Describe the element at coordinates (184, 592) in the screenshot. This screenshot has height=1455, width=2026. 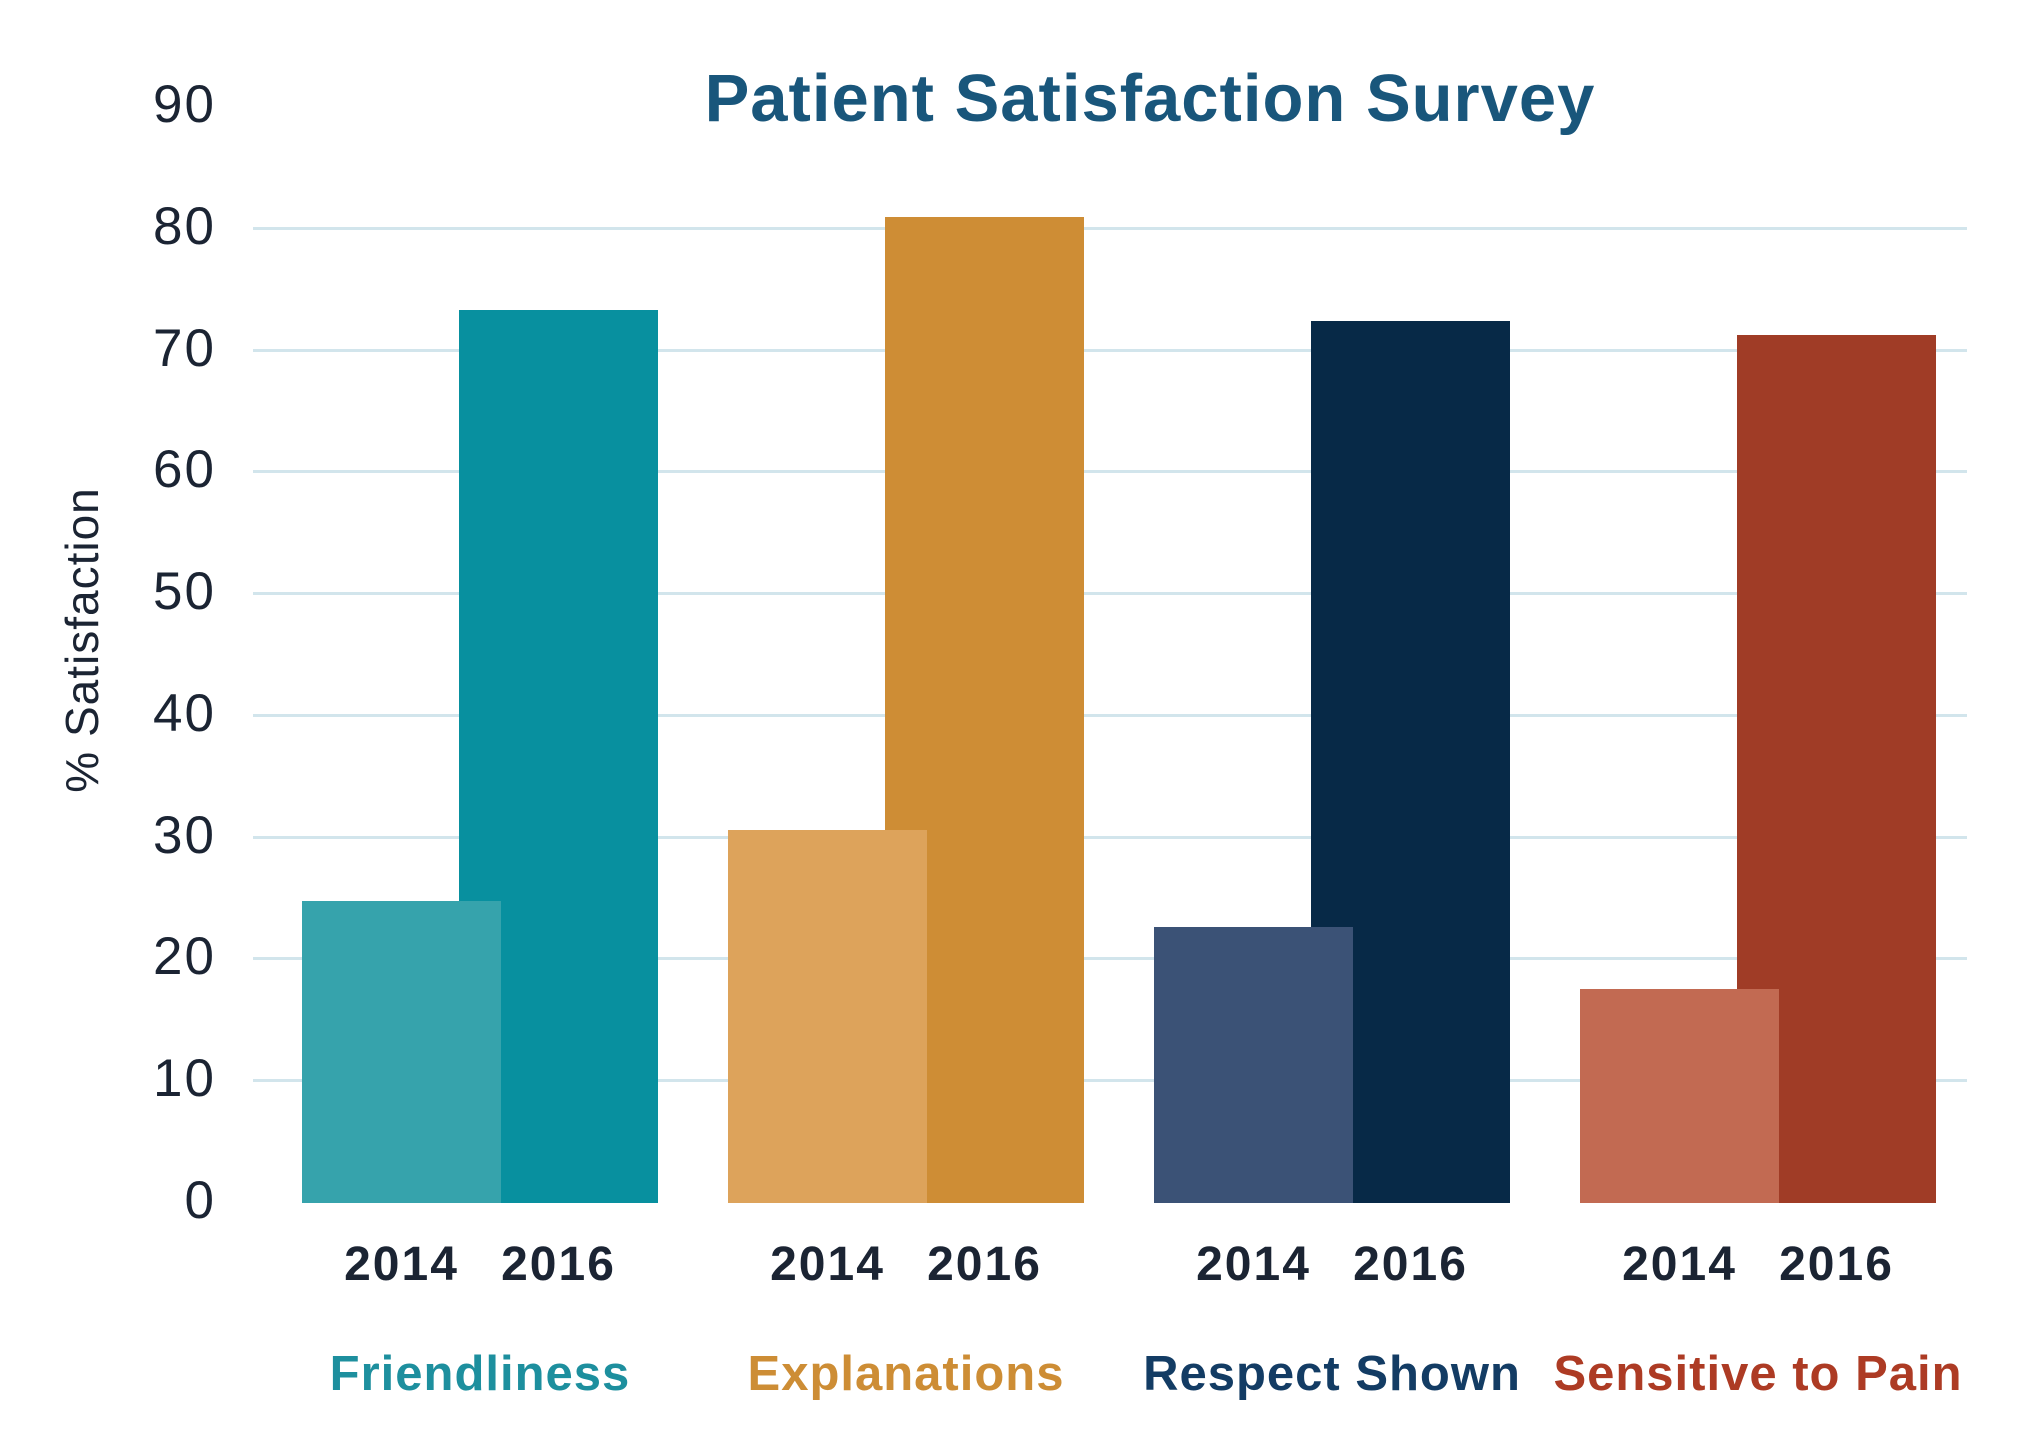
I see `y-tick-50: 50` at that location.